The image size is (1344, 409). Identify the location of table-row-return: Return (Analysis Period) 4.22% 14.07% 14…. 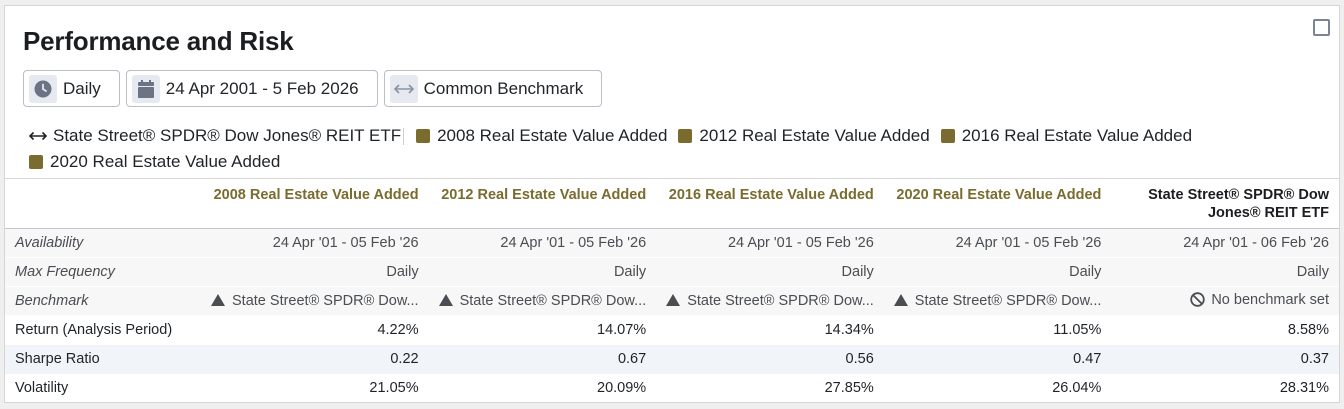
(672, 330).